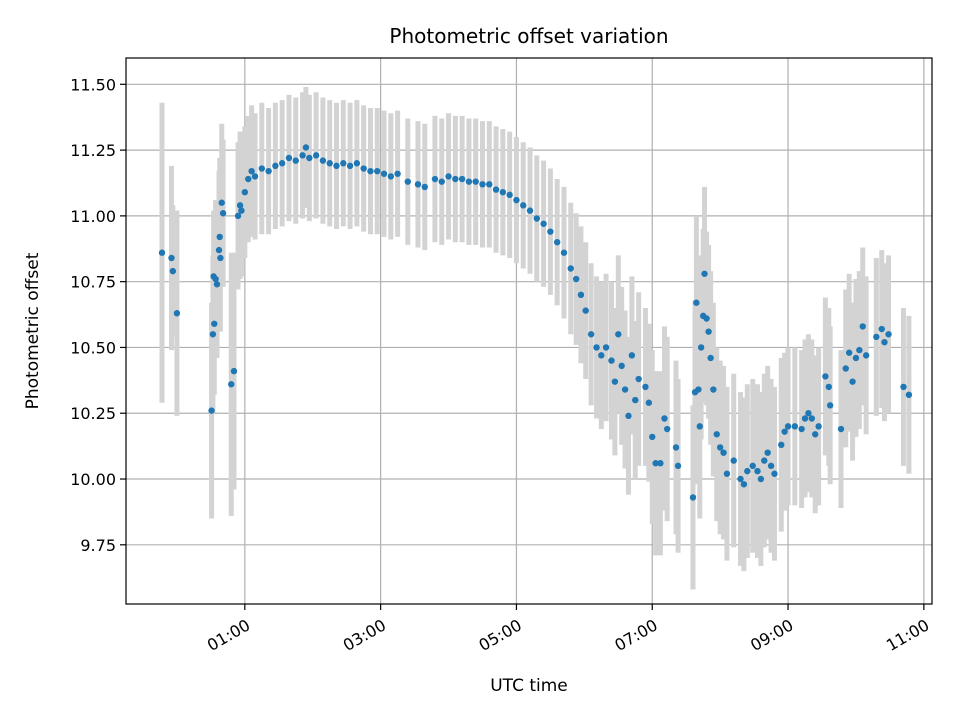 The image size is (960, 720). What do you see at coordinates (98, 315) in the screenshot?
I see `y-axis: 9.75 10.00 10.25 10.50 10.75 11.00 11.25 11.50` at bounding box center [98, 315].